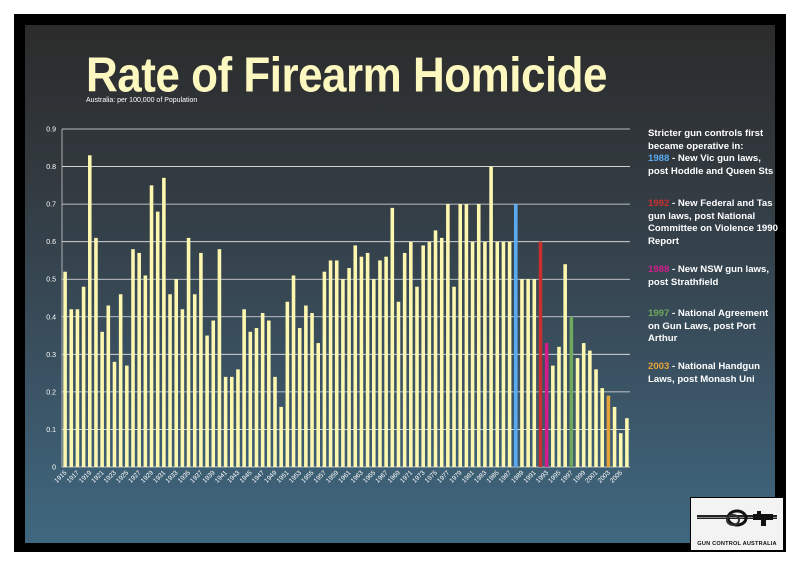  What do you see at coordinates (441, 352) in the screenshot?
I see `bar-1976` at bounding box center [441, 352].